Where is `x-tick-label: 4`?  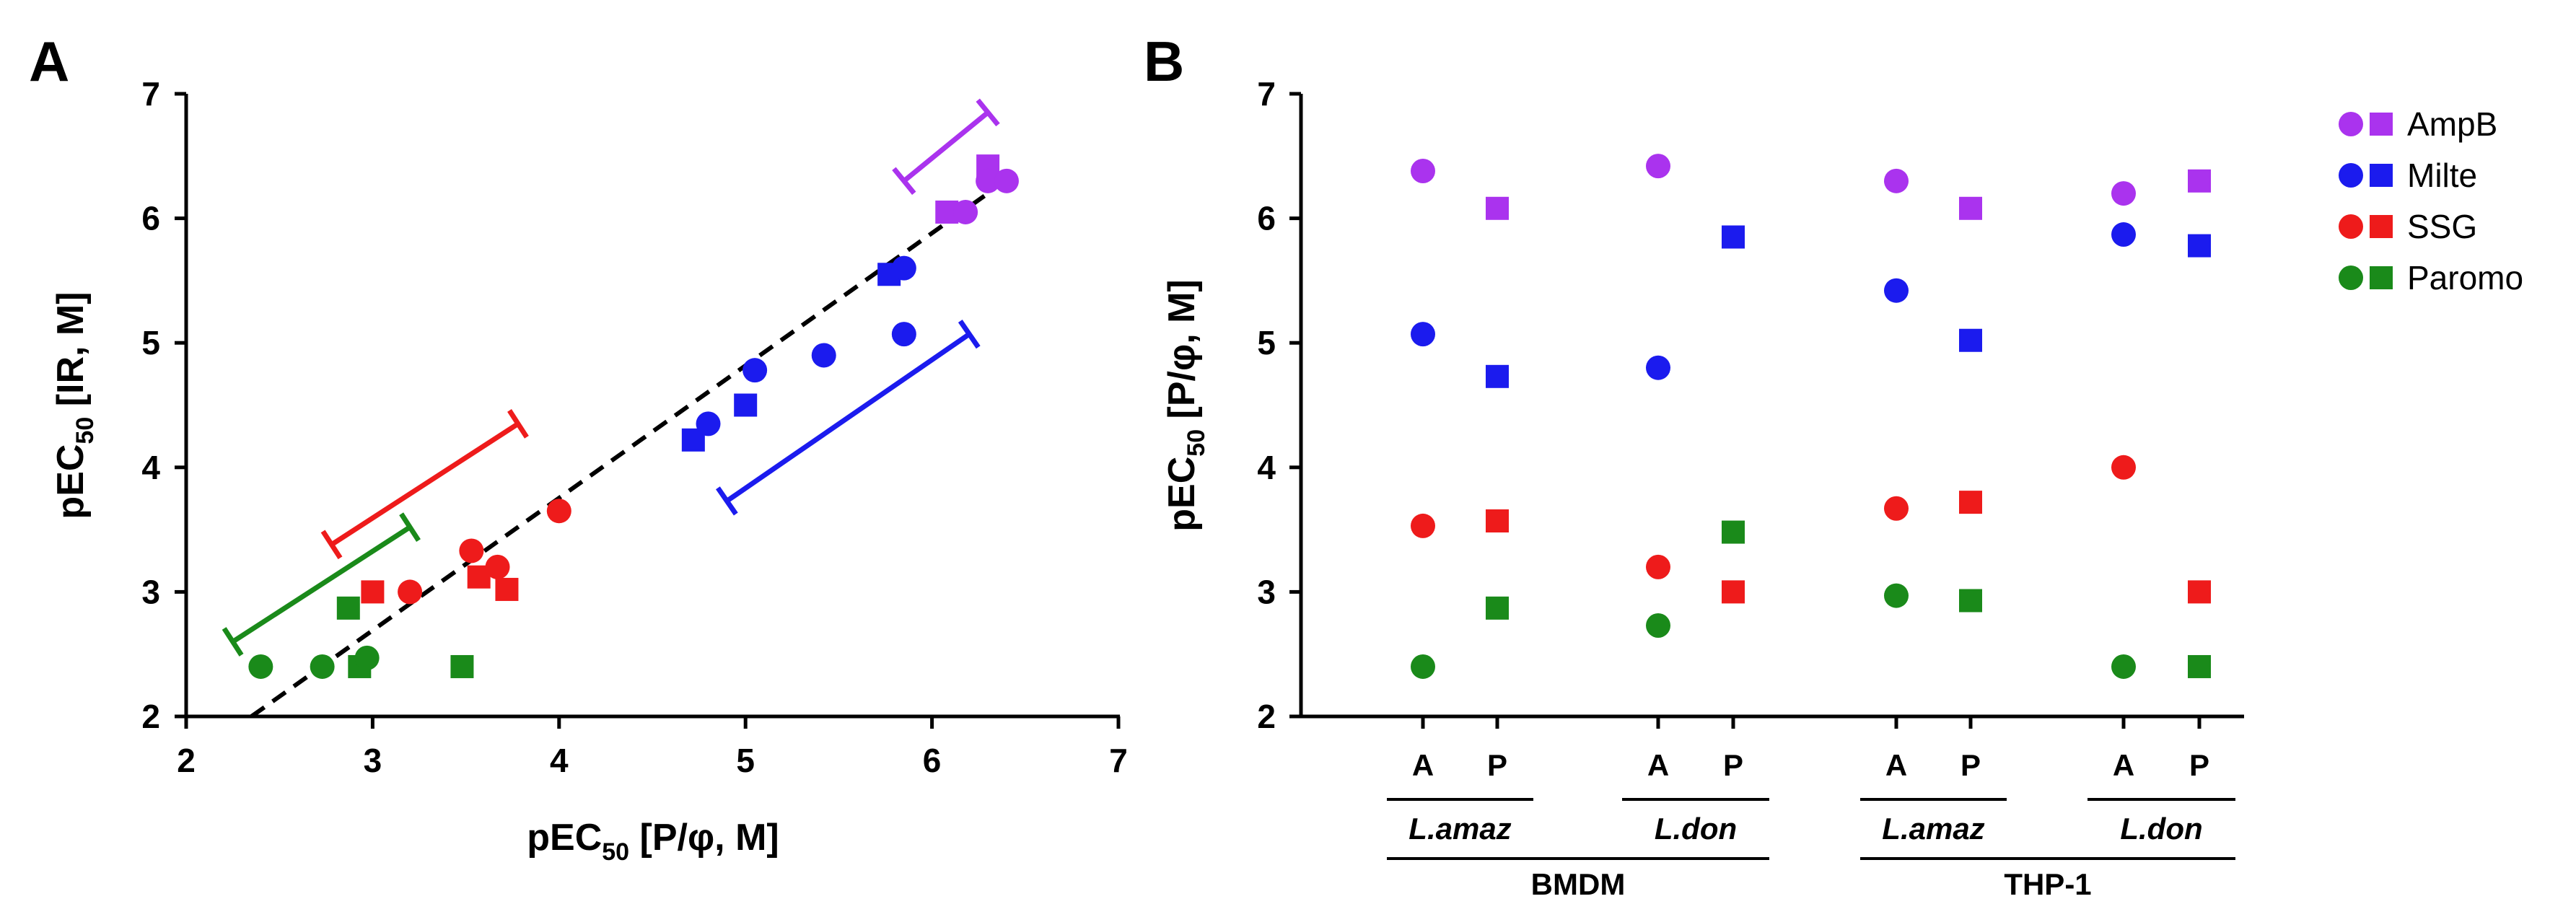
x-tick-label: 4 is located at coordinates (559, 760).